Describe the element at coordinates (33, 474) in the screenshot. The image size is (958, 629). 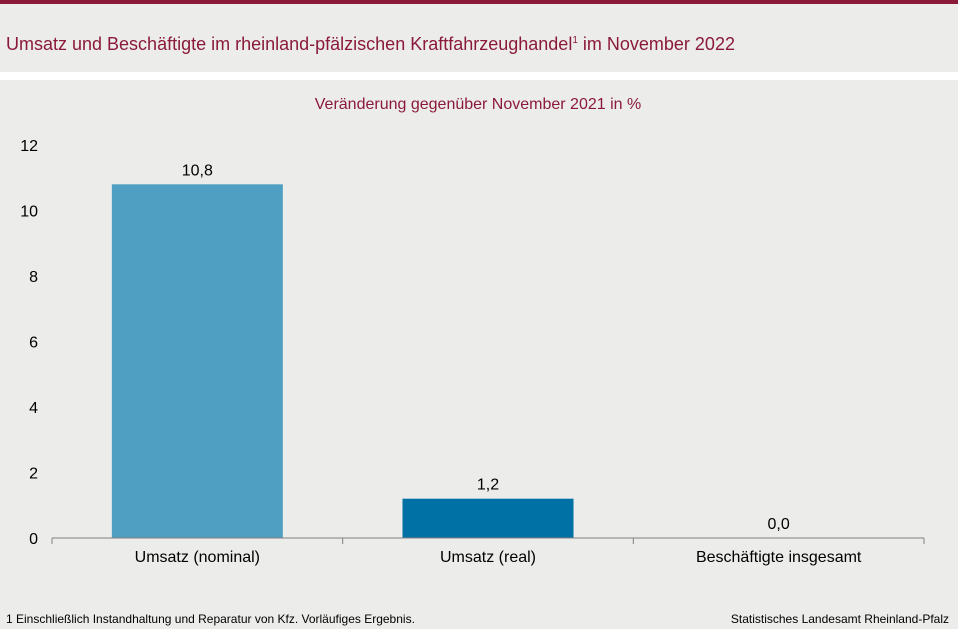
I see `y-tick-label: 2` at that location.